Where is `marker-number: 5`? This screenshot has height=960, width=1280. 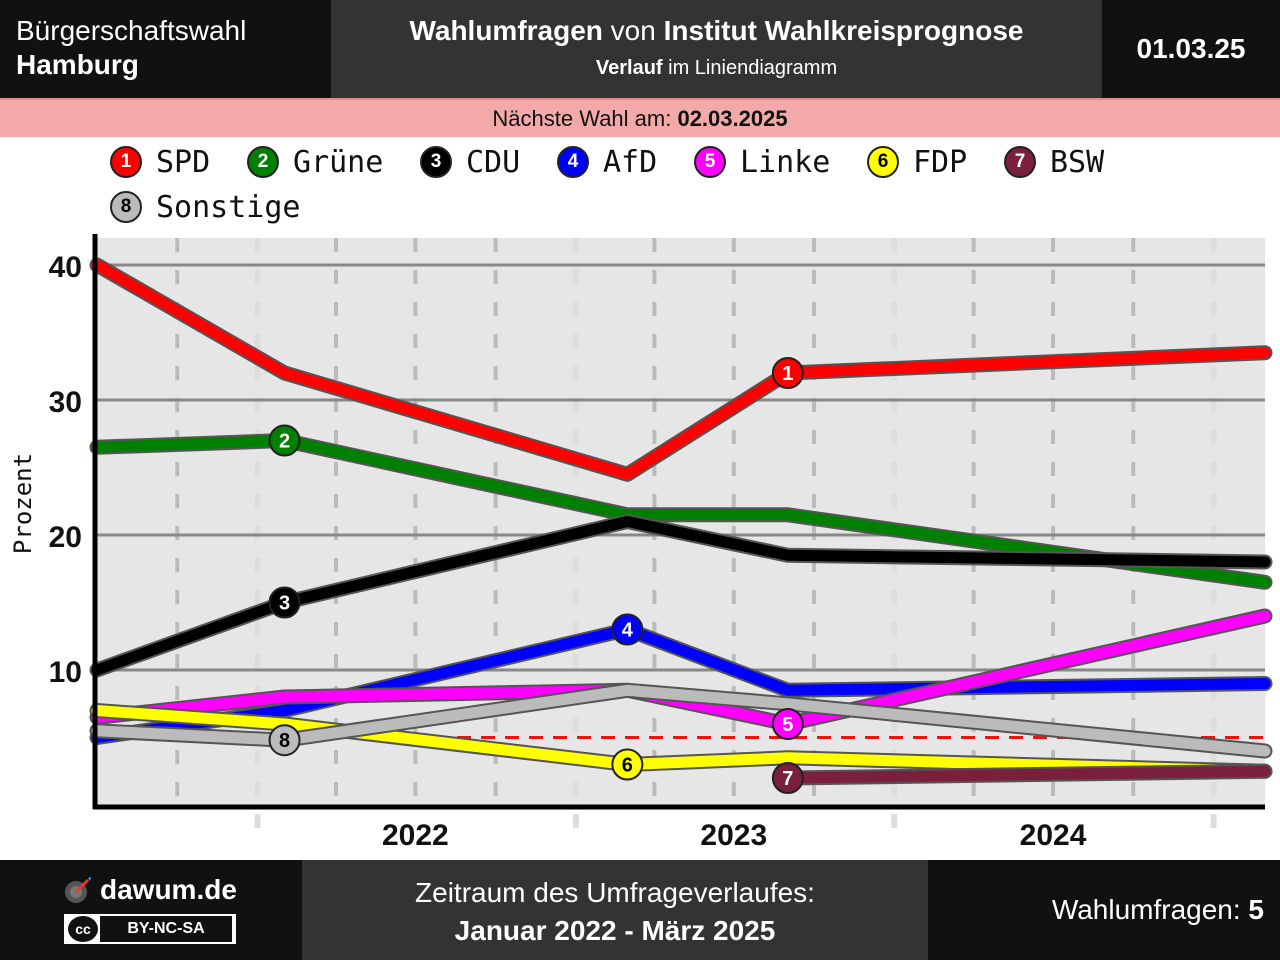
marker-number: 5 is located at coordinates (787, 725).